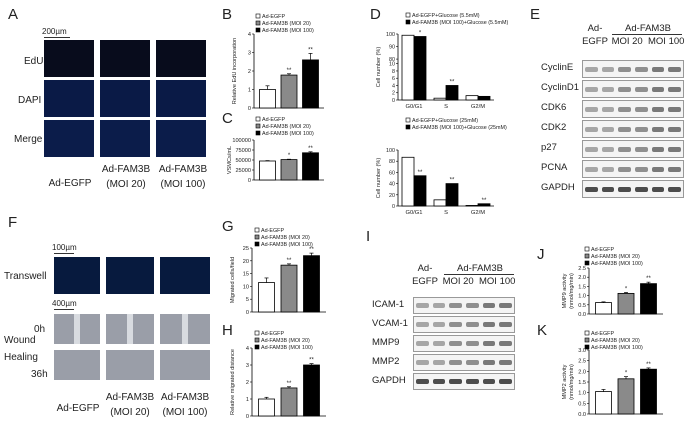 Image resolution: width=685 pixels, height=425 pixels. What do you see at coordinates (392, 60) in the screenshot?
I see `y-tick-label-d1-6: 80` at bounding box center [392, 60].